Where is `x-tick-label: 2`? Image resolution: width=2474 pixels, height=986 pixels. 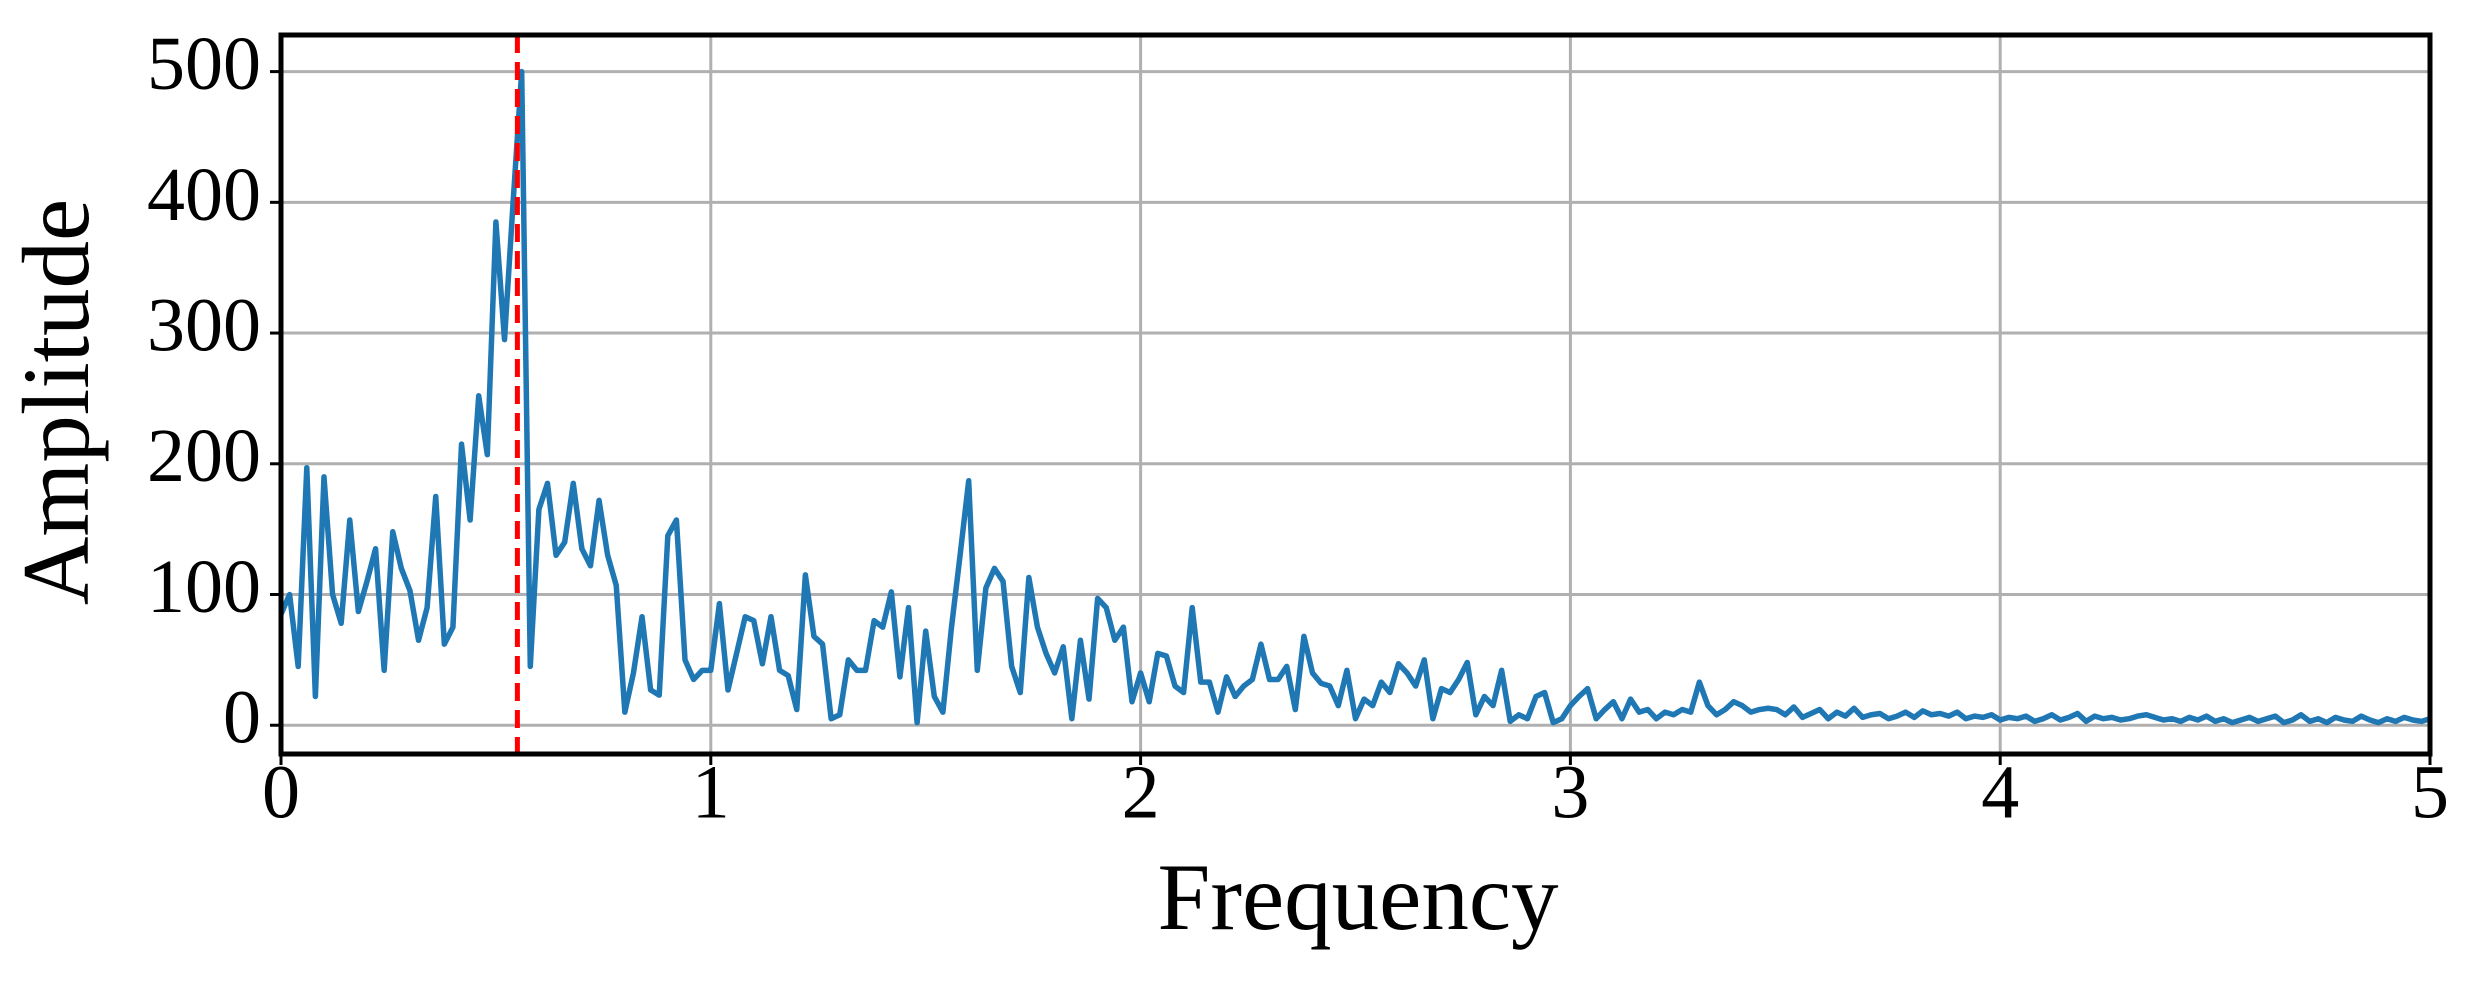 x-tick-label: 2 is located at coordinates (1141, 792).